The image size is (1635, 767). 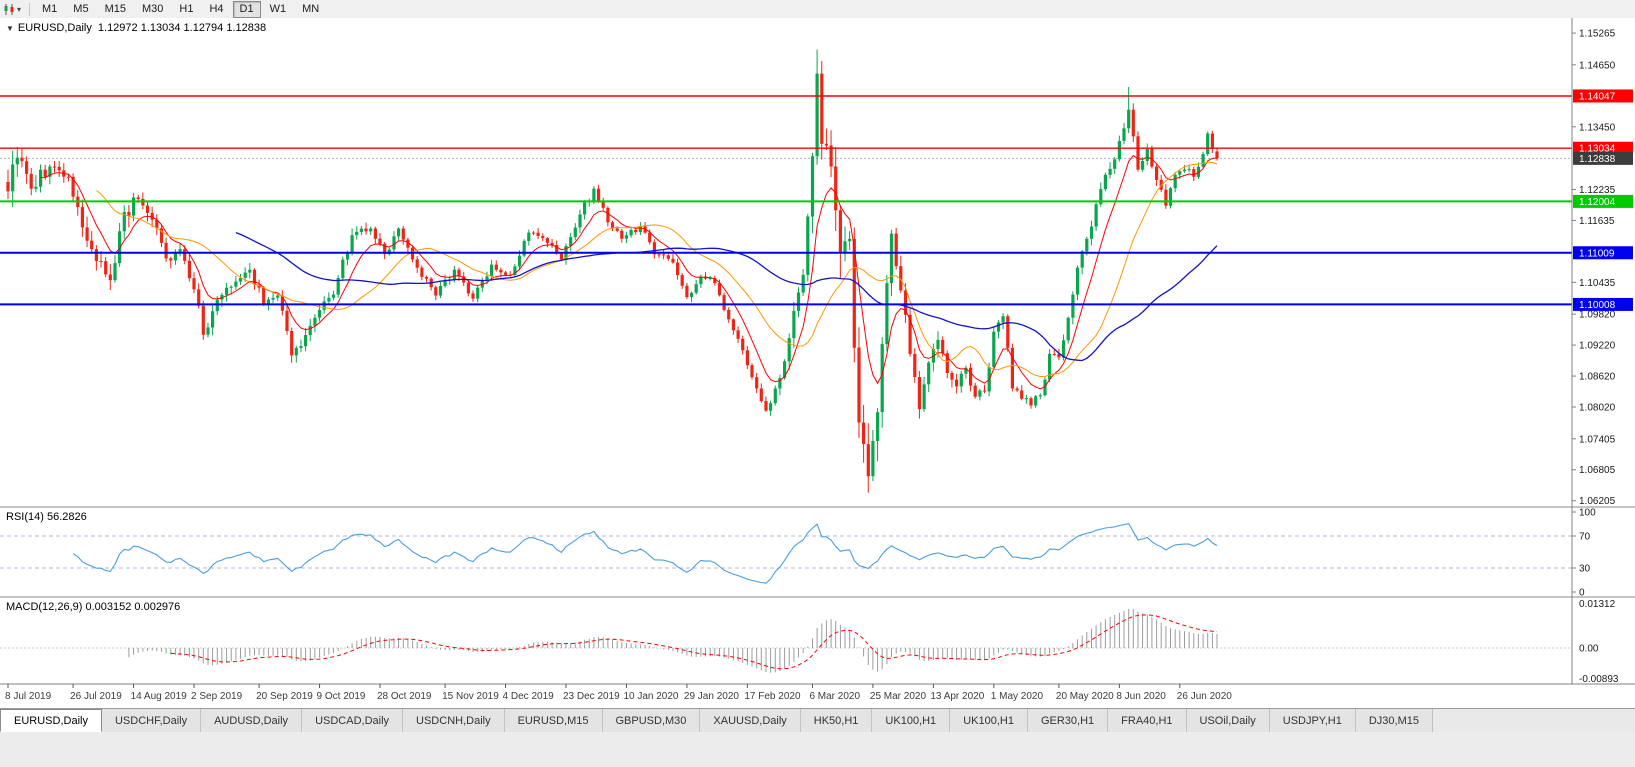 I want to click on svg-text: 1.10435, so click(x=1597, y=283).